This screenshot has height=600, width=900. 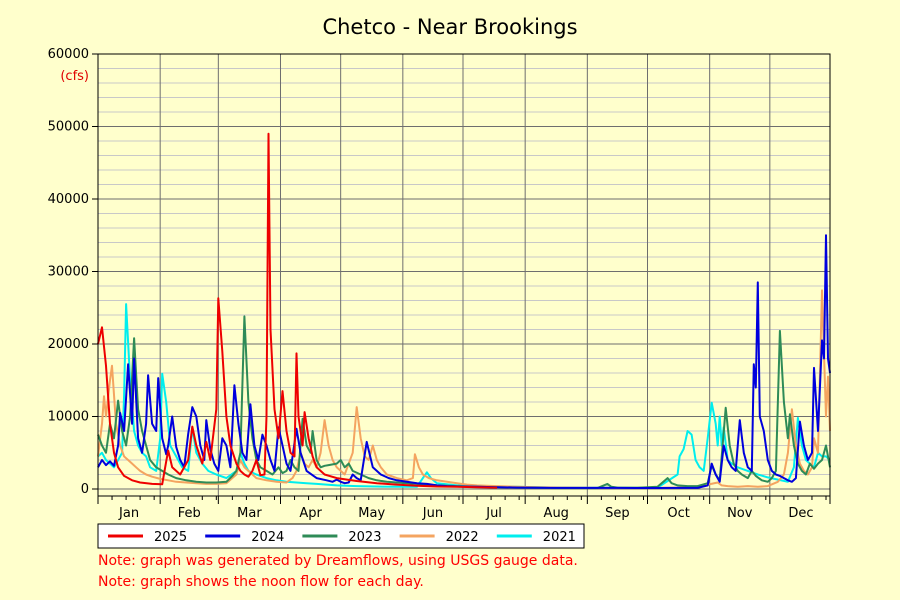 What do you see at coordinates (189, 513) in the screenshot?
I see `x-tick-label-feb: Feb` at bounding box center [189, 513].